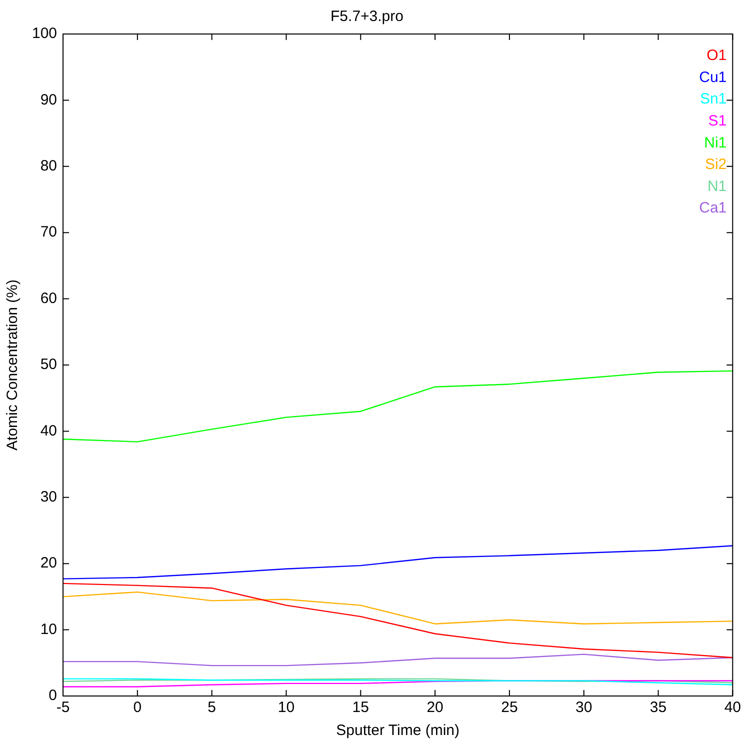 This screenshot has width=744, height=742. What do you see at coordinates (658, 707) in the screenshot?
I see `x-tick-label: 35` at bounding box center [658, 707].